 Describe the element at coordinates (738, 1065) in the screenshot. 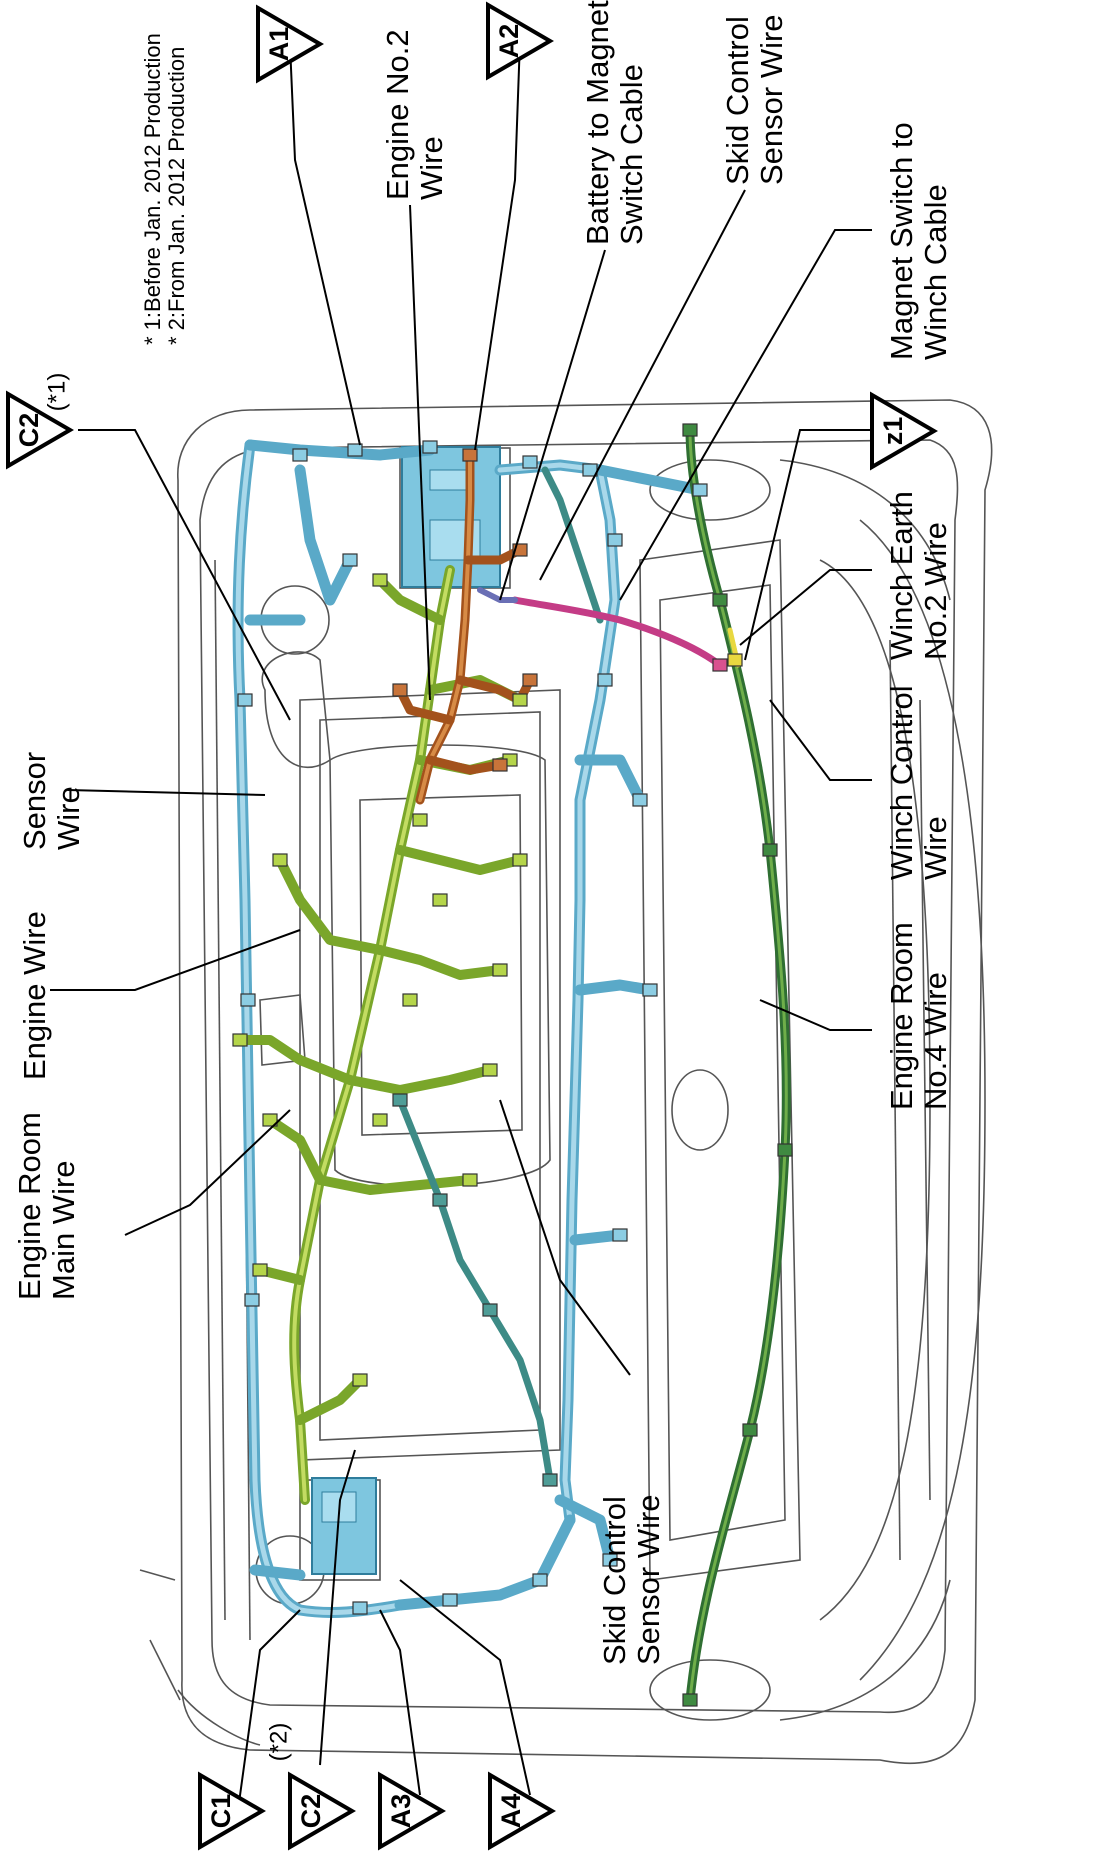

I see `engine-room-no4-wire-harness` at that location.